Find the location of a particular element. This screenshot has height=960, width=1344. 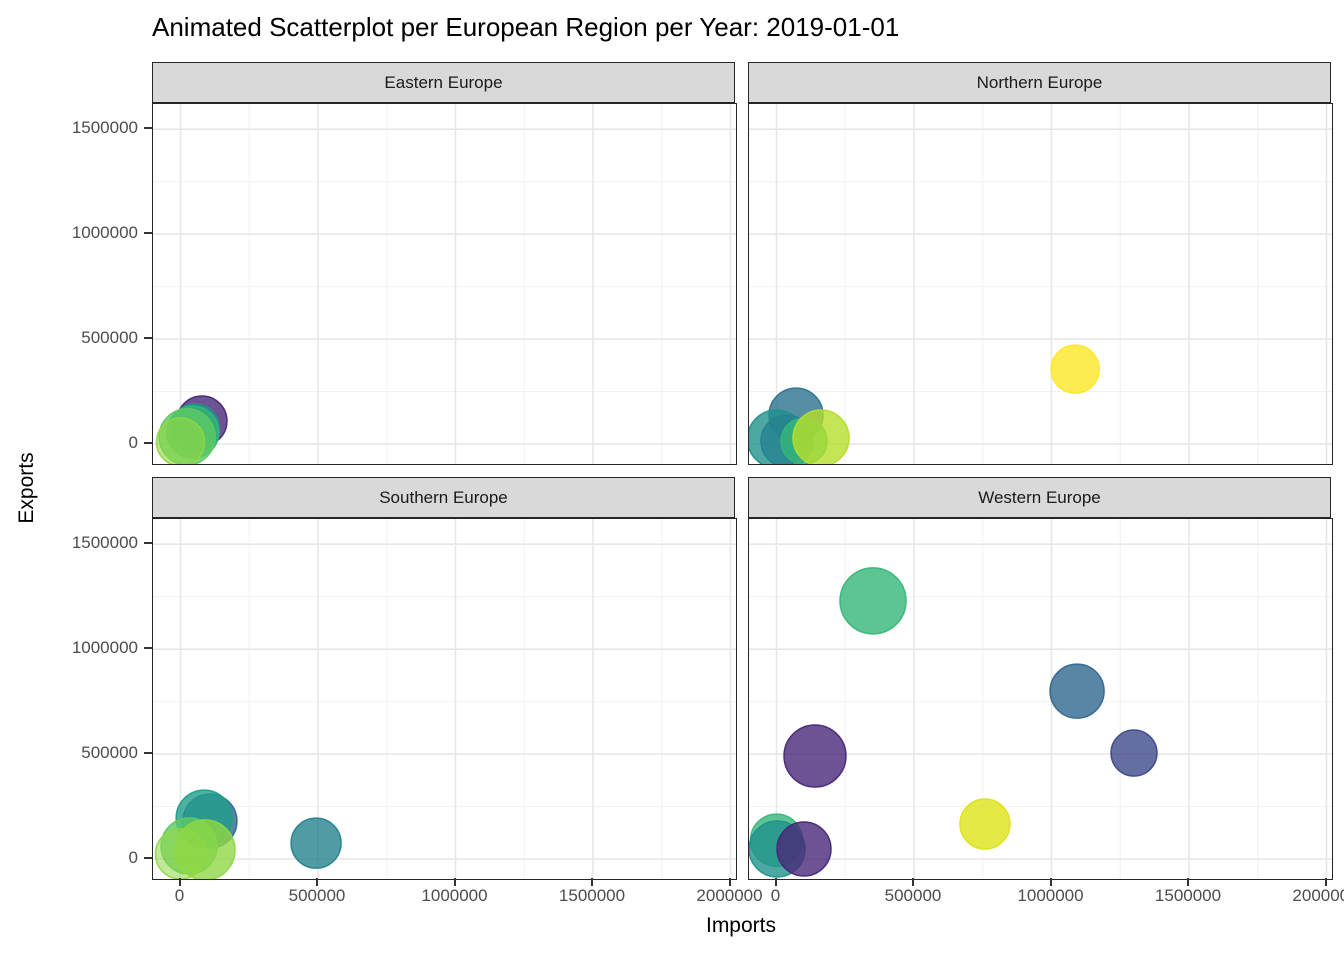

facet-strip-eastern-europe: Eastern Europe is located at coordinates (443, 82).